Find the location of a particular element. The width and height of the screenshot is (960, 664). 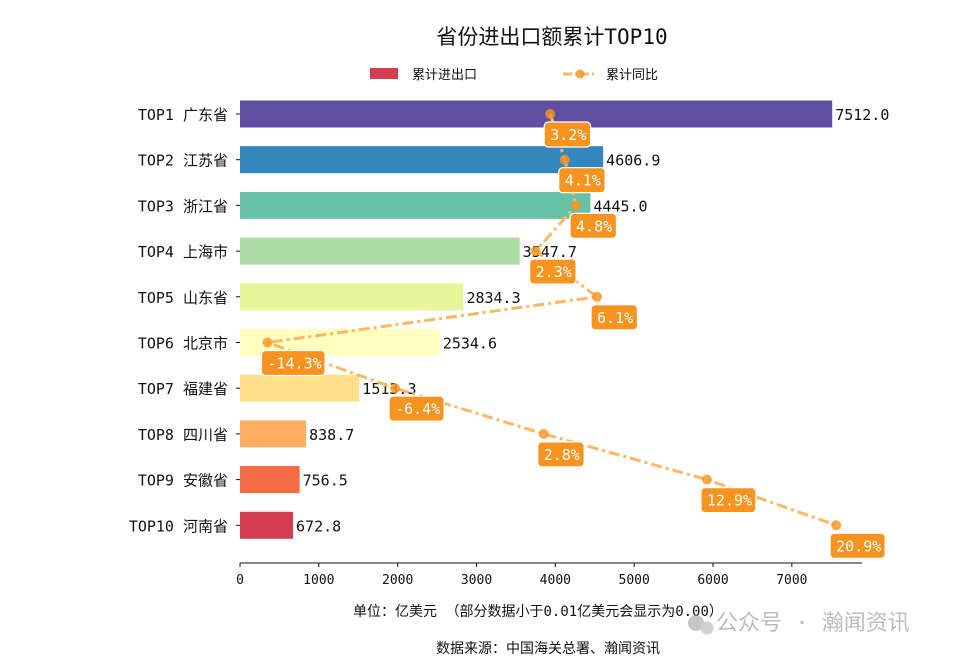

growth-label: 4.8% is located at coordinates (594, 226).